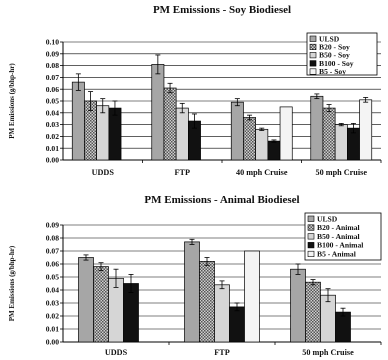 The height and width of the screenshot is (360, 388). What do you see at coordinates (336, 254) in the screenshot?
I see `legend-label: B5 - Animal` at bounding box center [336, 254].